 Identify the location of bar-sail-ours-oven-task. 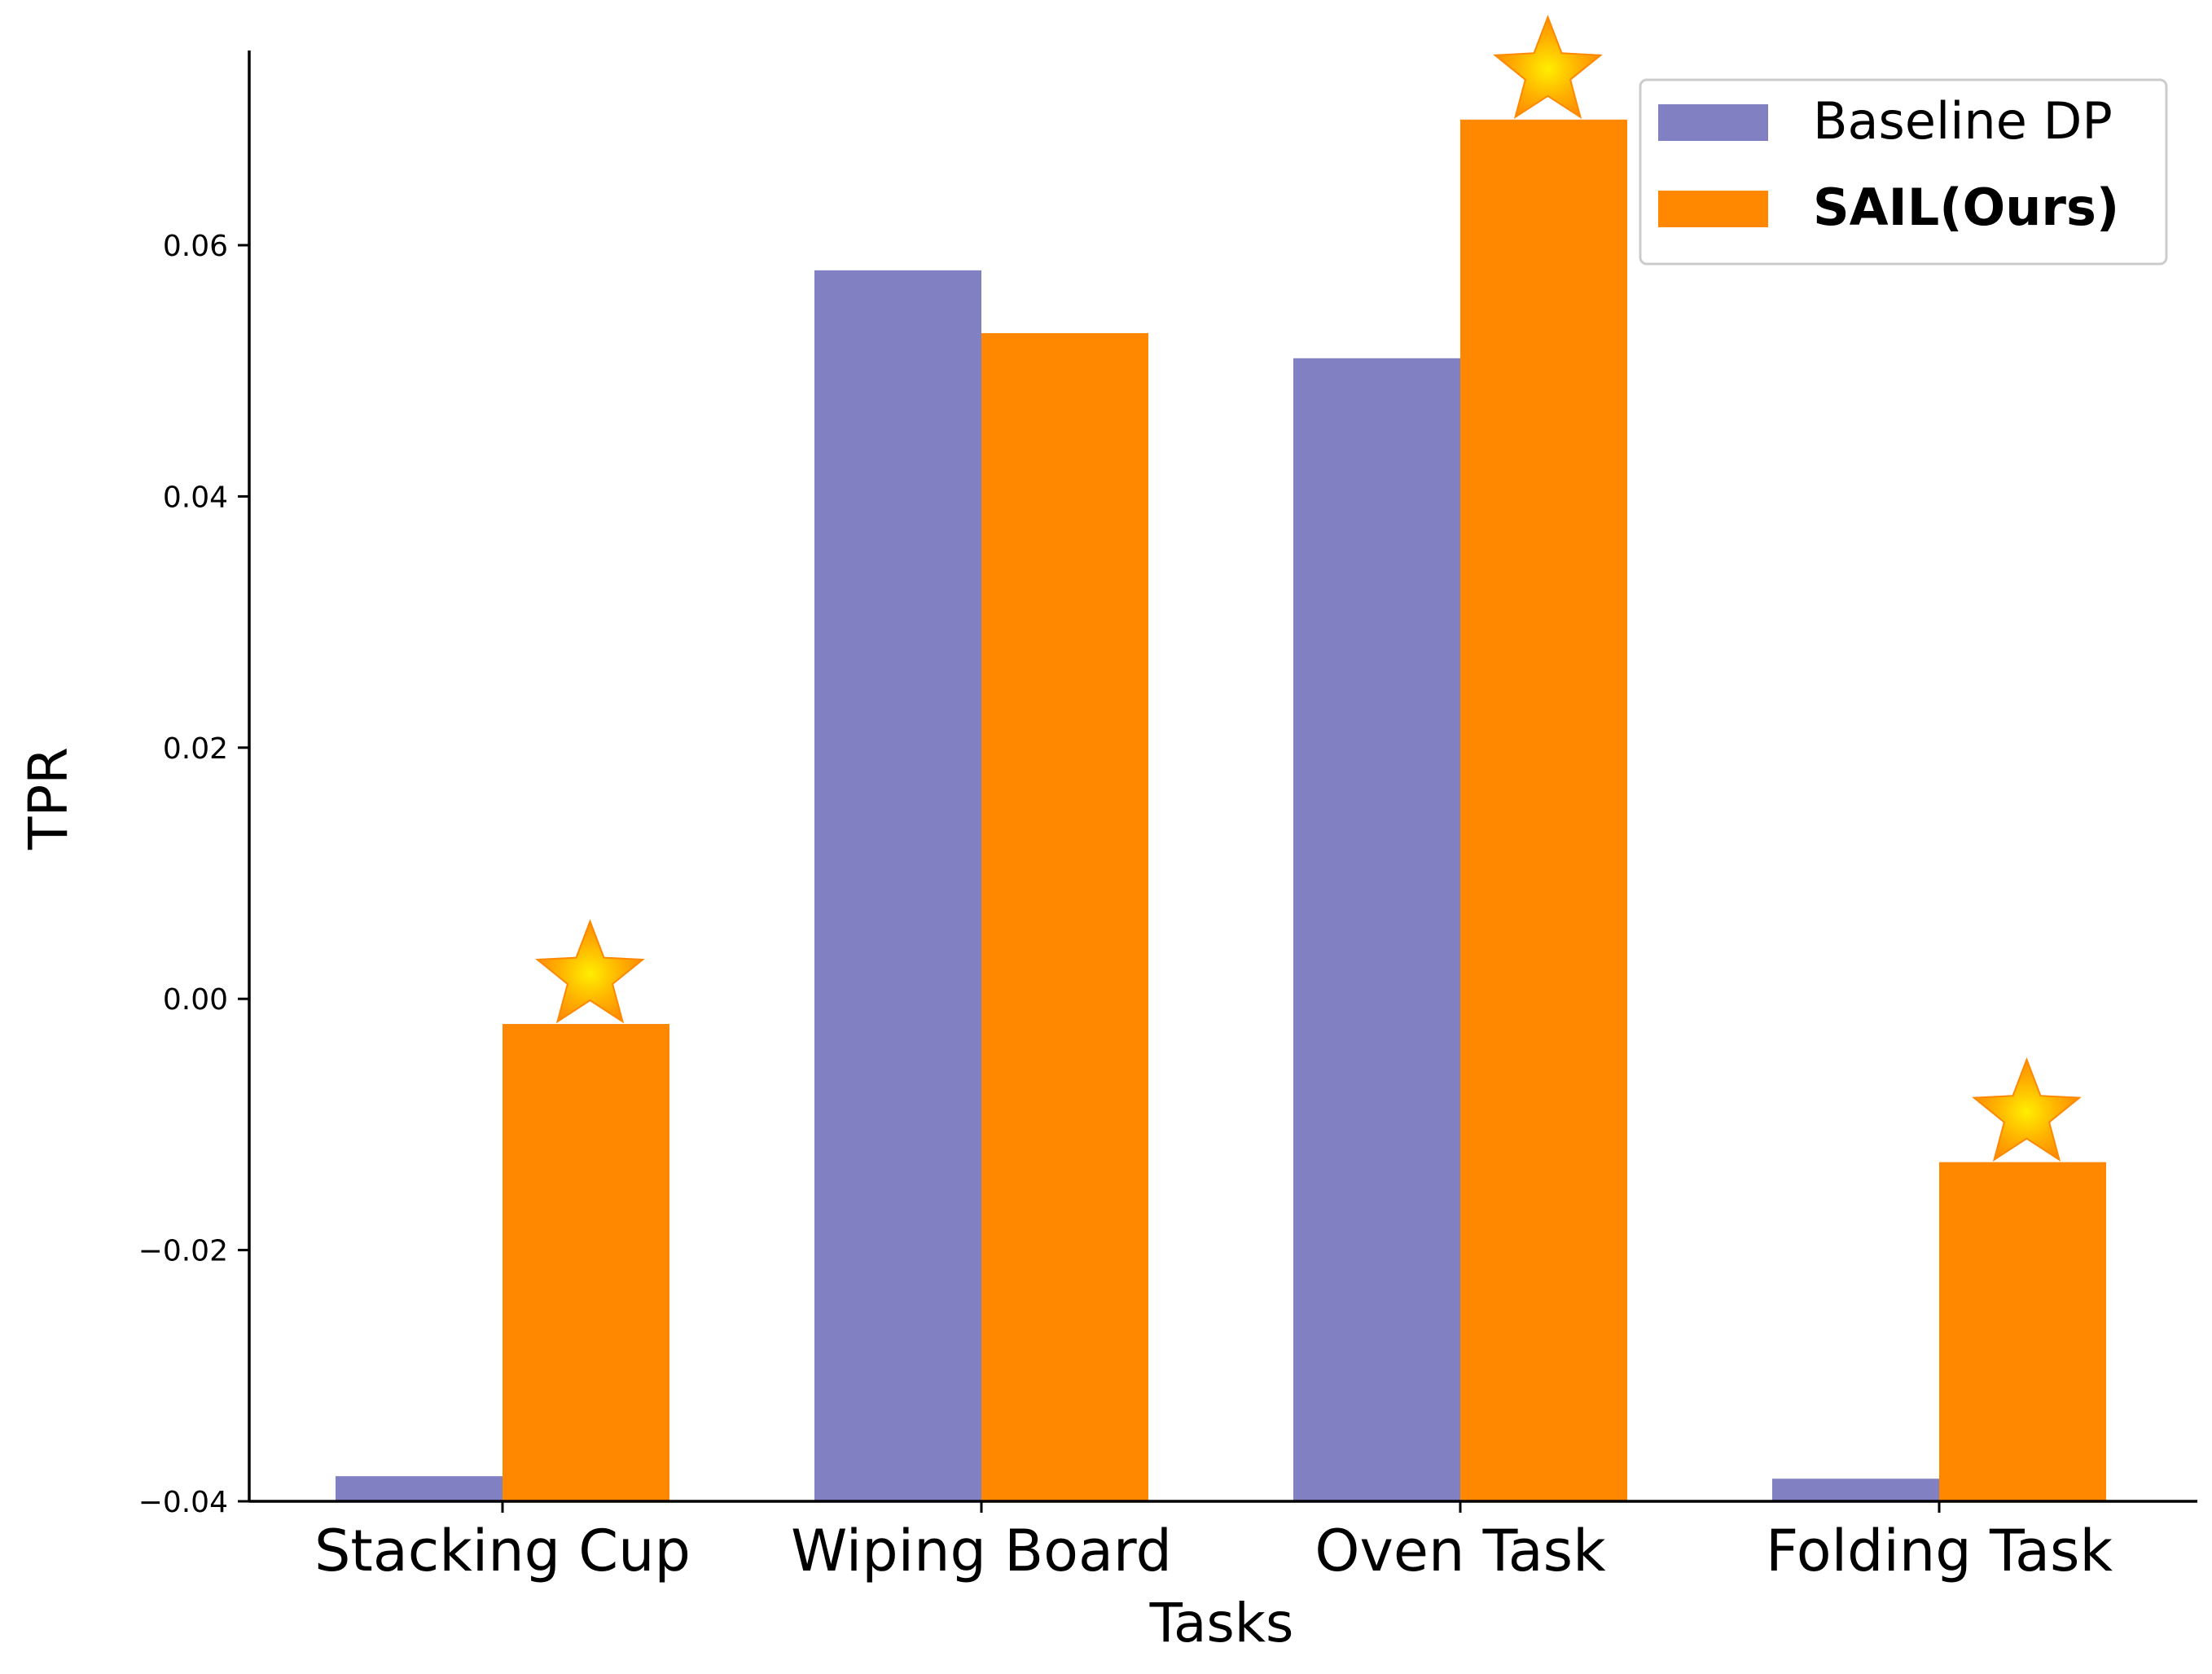
(1543, 810).